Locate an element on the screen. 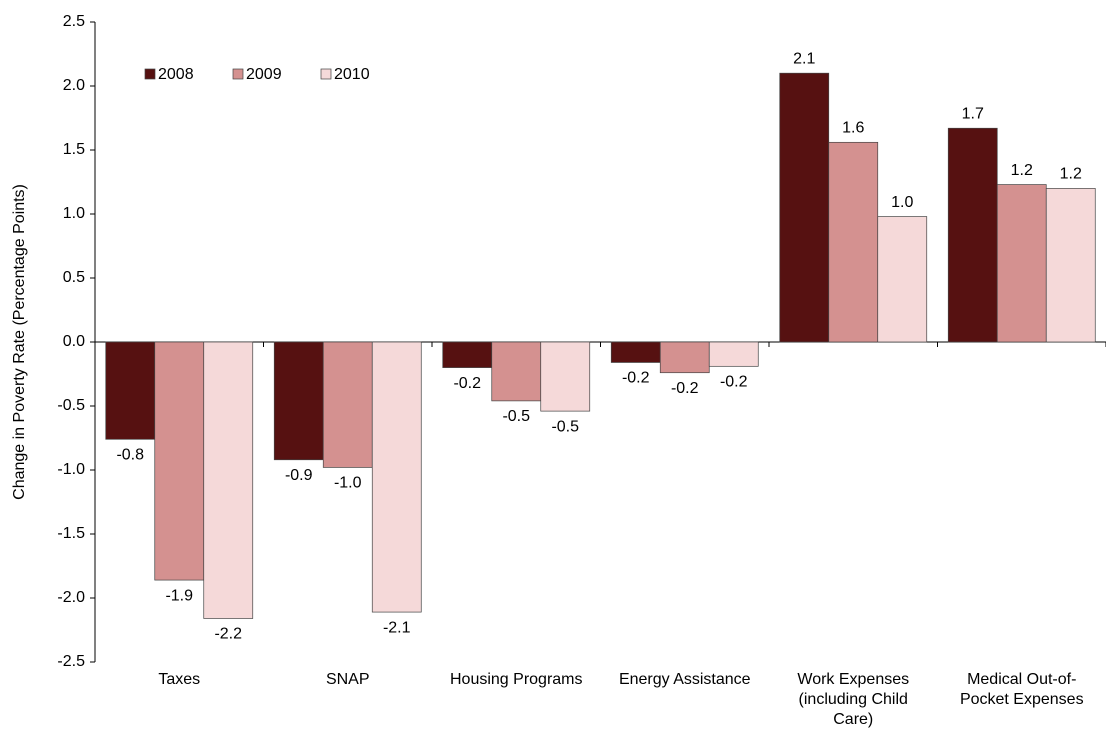  value-label: 1.6 is located at coordinates (853, 128).